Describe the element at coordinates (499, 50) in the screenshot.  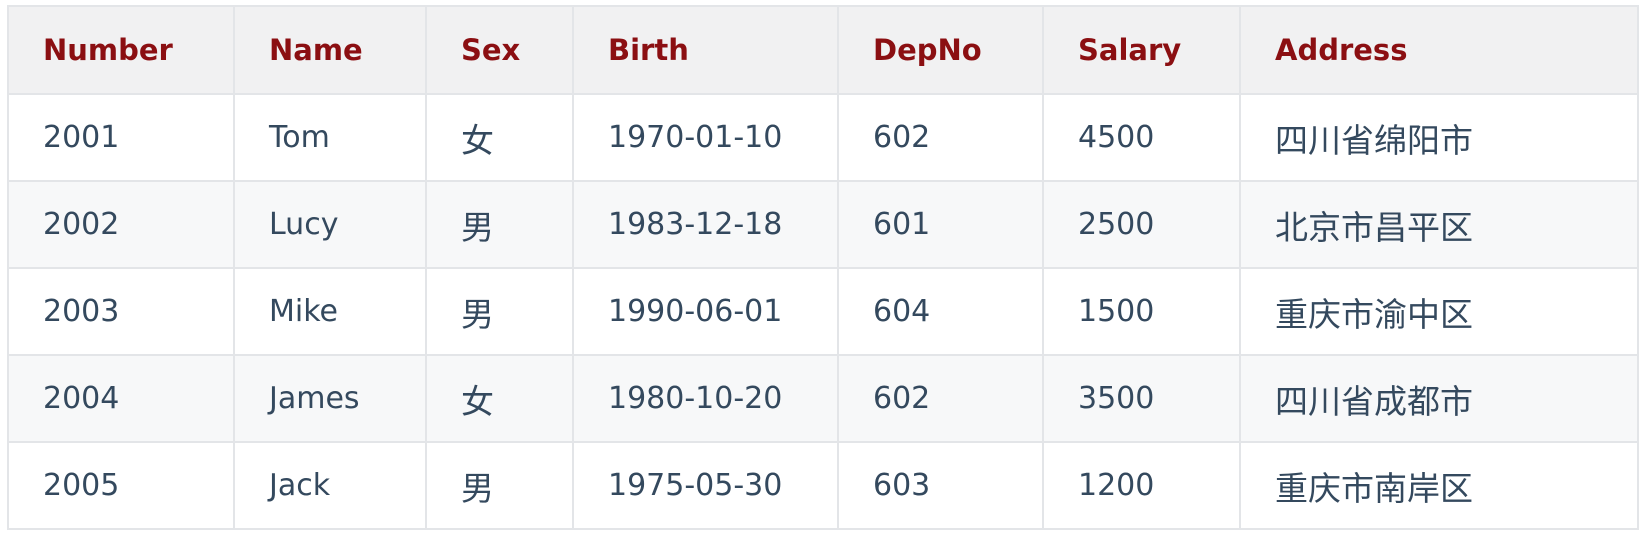
I see `column-header-sex: Sex` at that location.